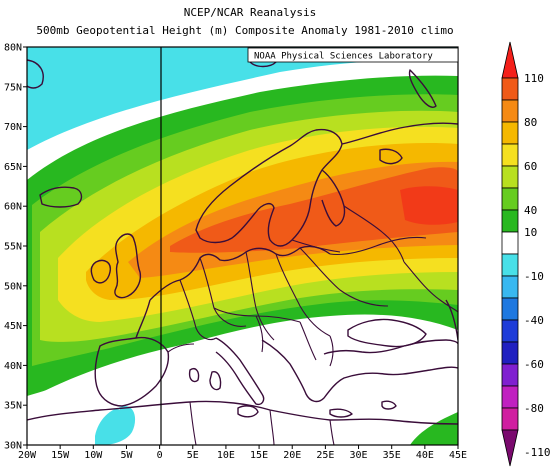  I want to click on band-cyan-iberia, so click(115, 425).